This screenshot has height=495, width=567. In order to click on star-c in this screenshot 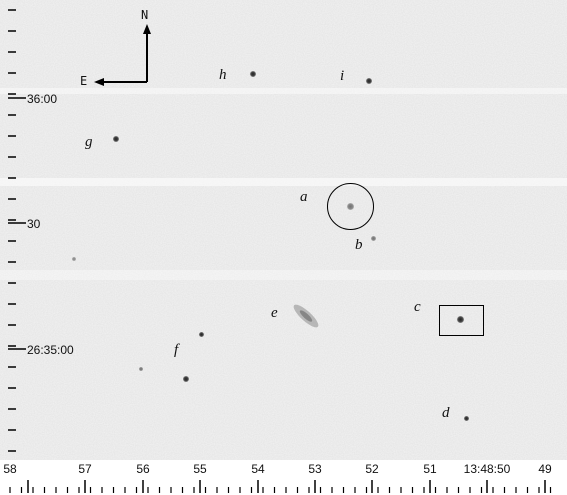, I will do `click(460, 319)`.